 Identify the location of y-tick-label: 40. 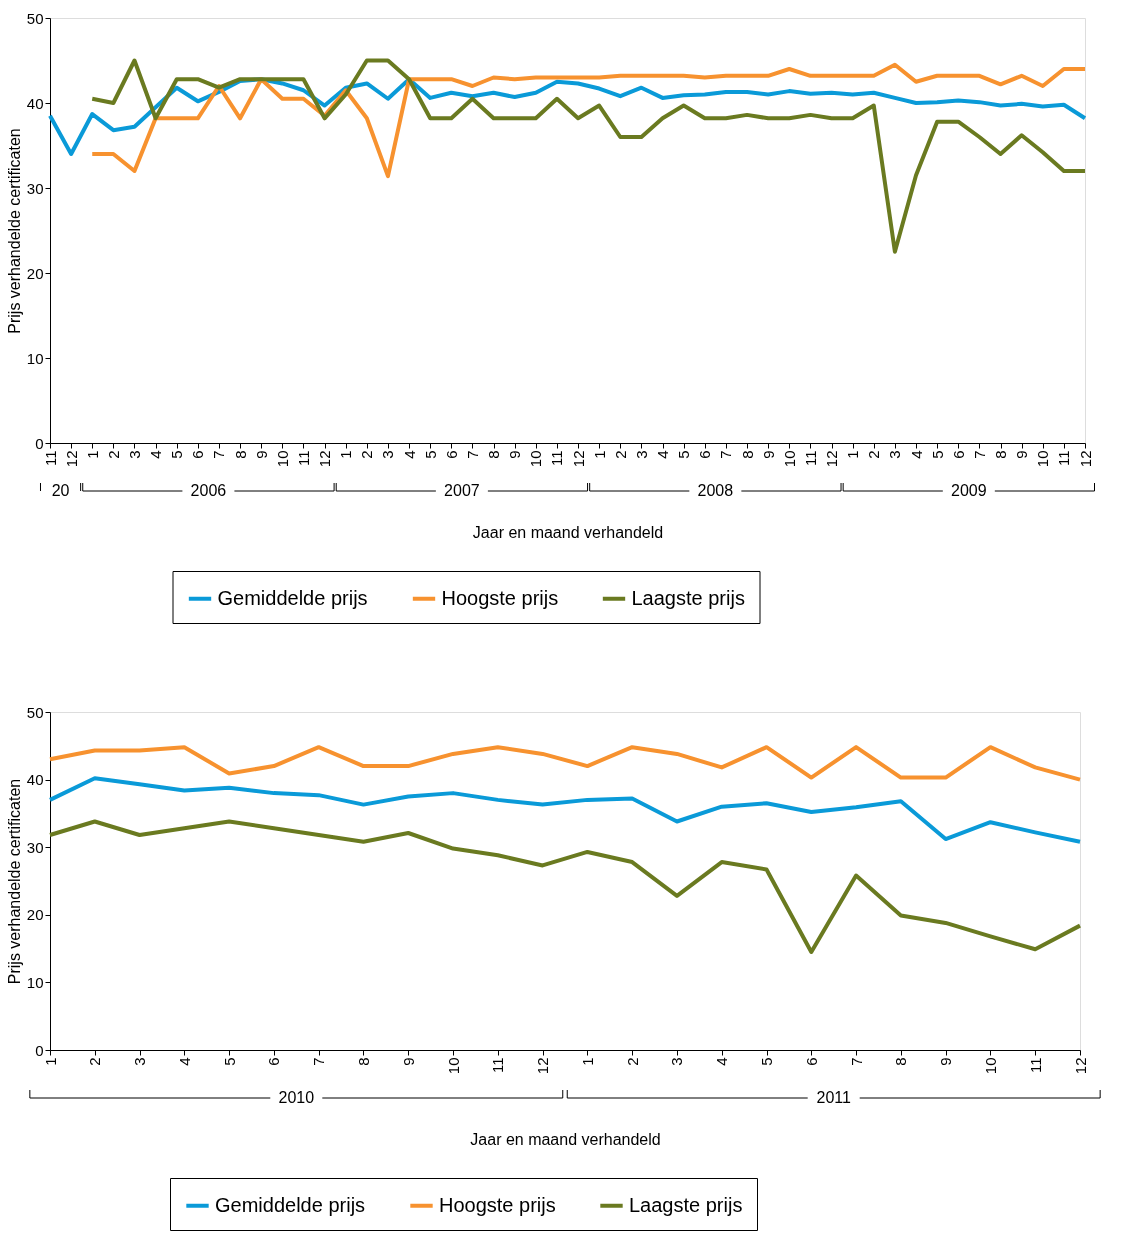
(35, 780).